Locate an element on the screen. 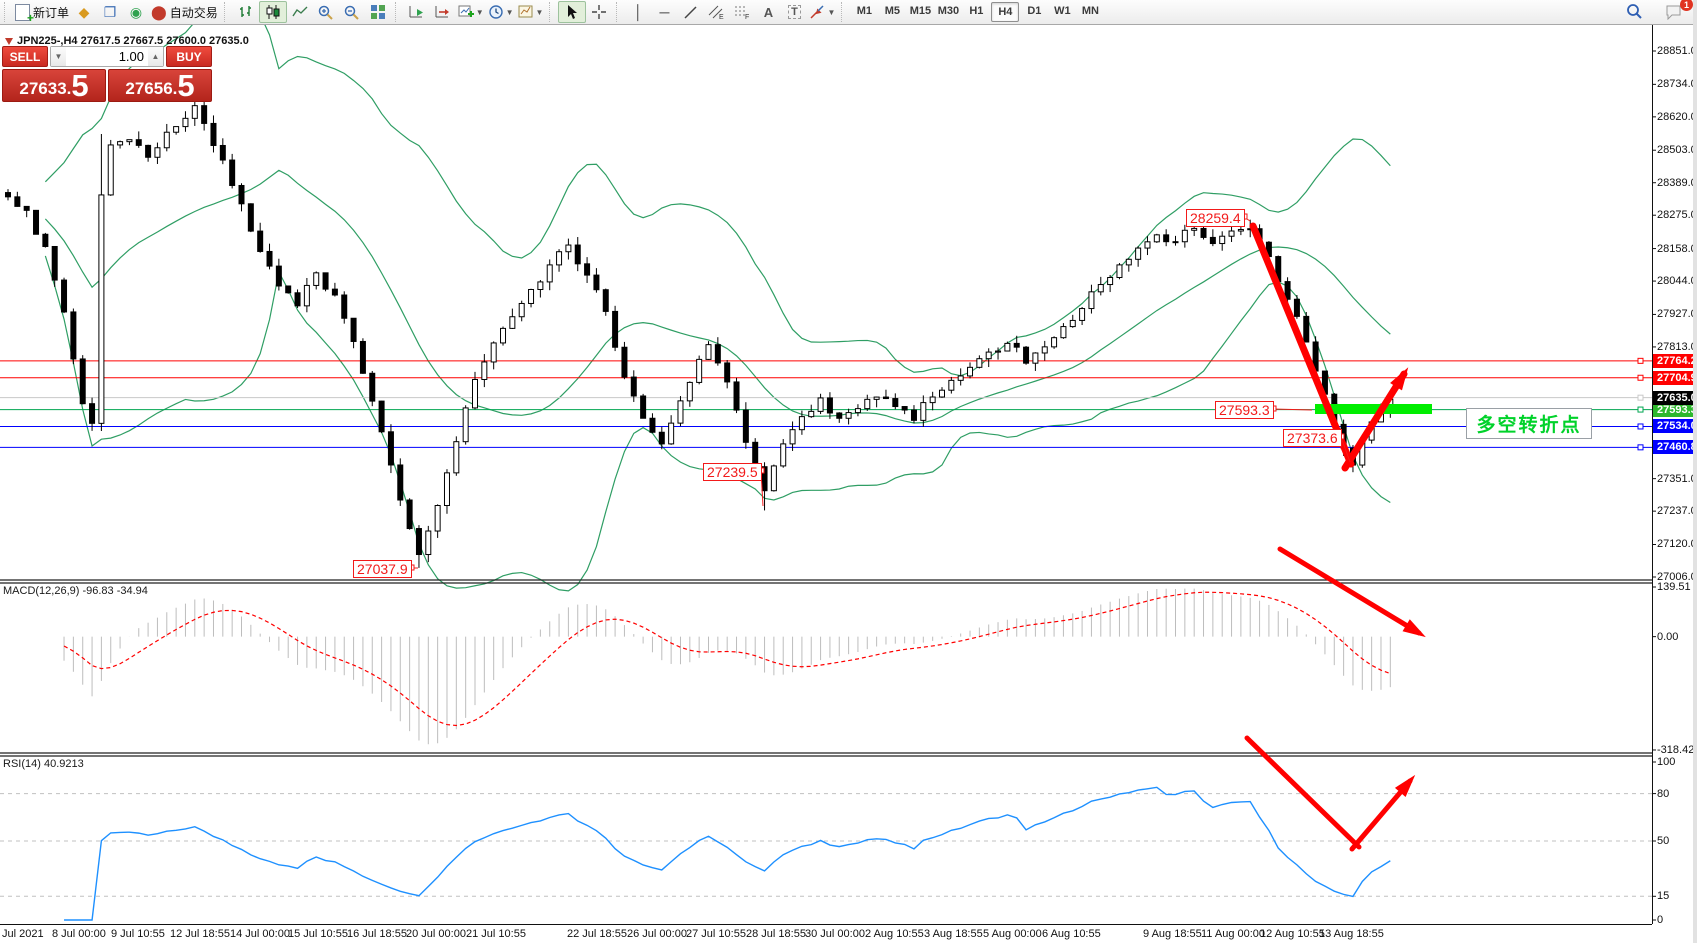 Image resolution: width=1697 pixels, height=943 pixels. arrow-main_down is located at coordinates (1302, 345).